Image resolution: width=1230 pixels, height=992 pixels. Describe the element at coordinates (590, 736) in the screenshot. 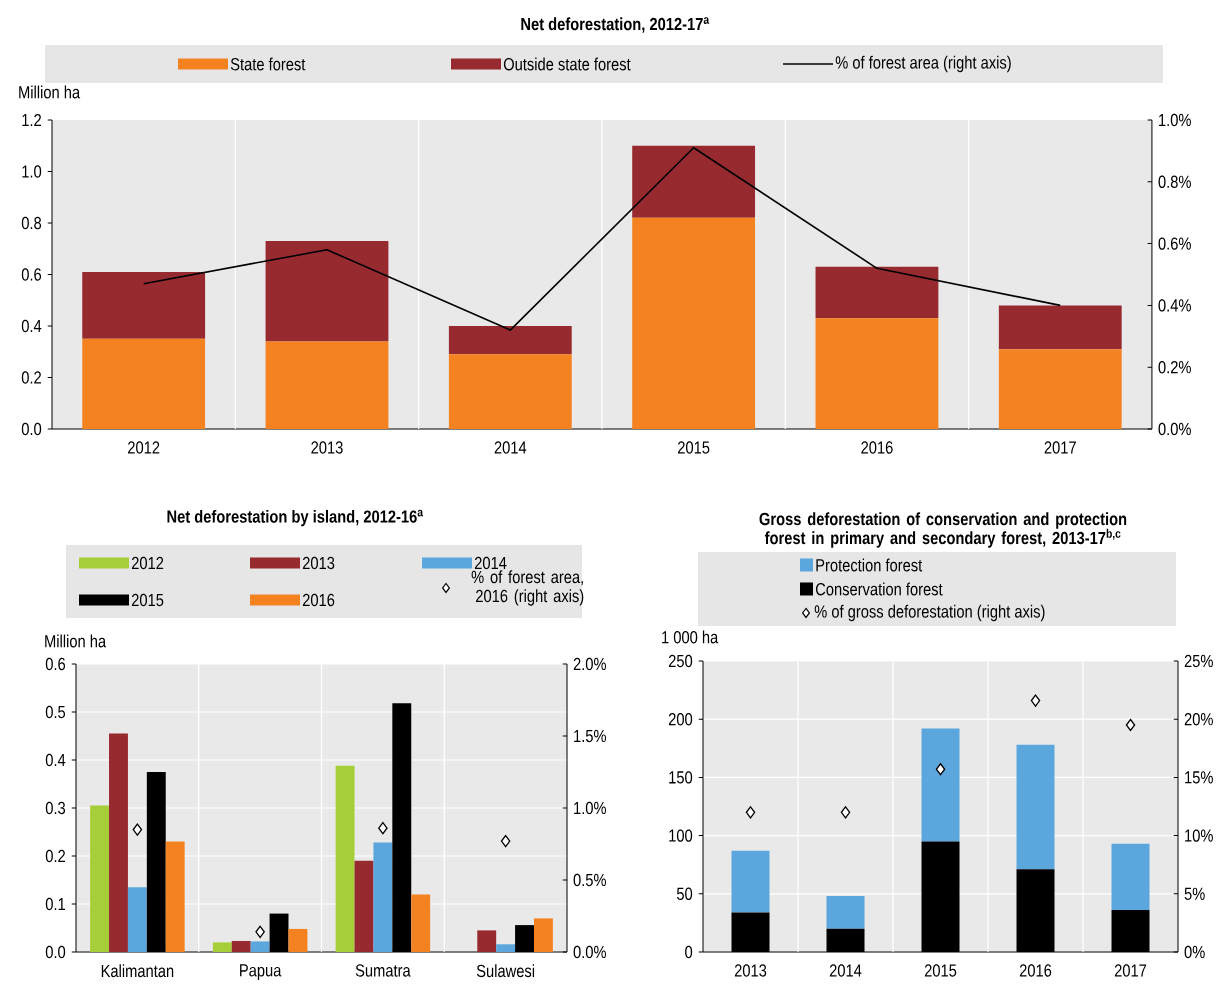

I see `y2-tick-label: 1.5%` at that location.